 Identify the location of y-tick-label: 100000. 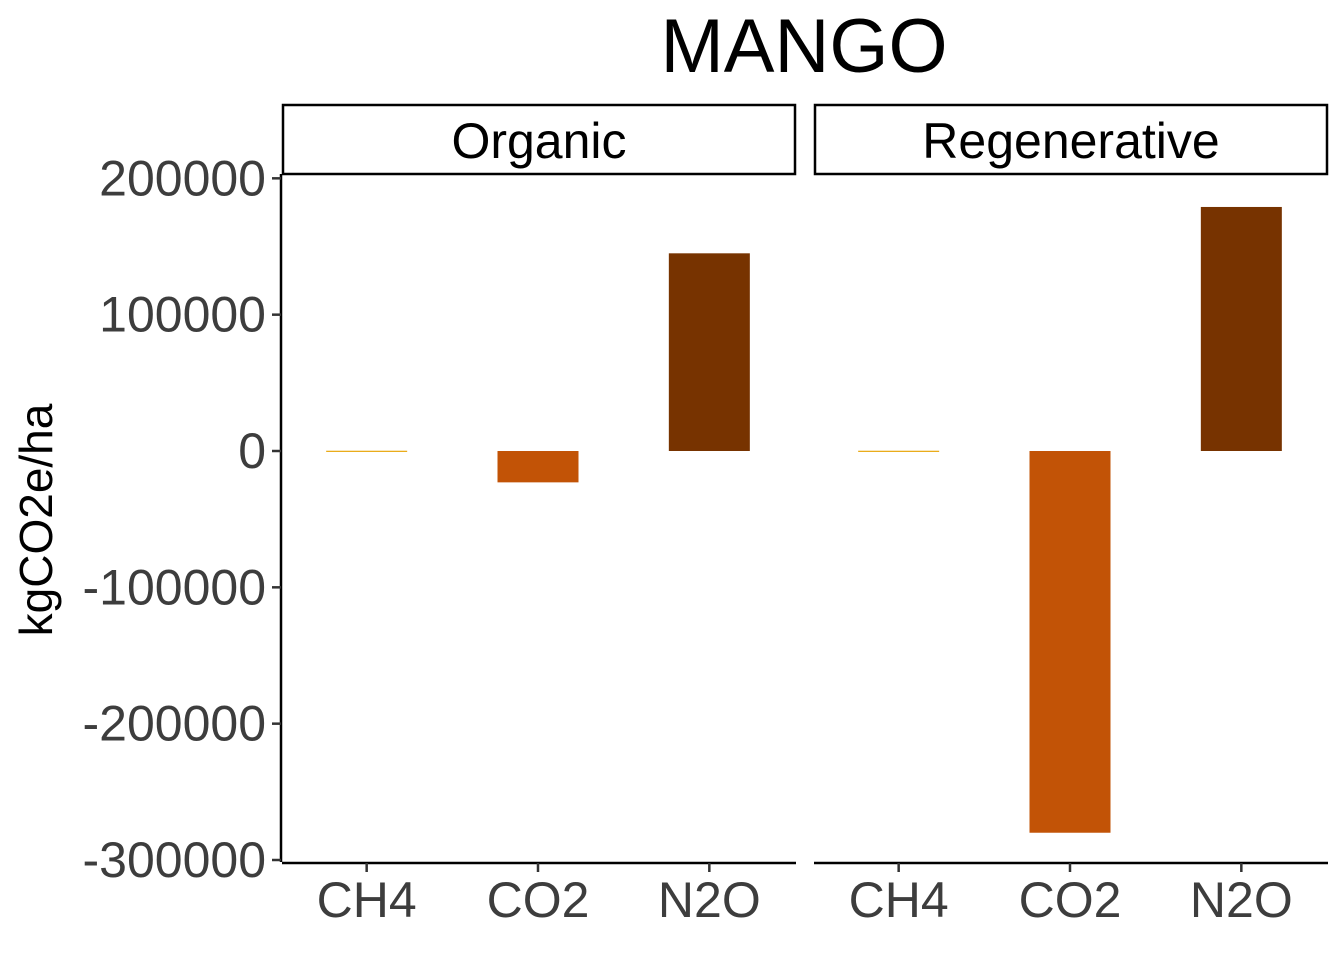
(182, 315).